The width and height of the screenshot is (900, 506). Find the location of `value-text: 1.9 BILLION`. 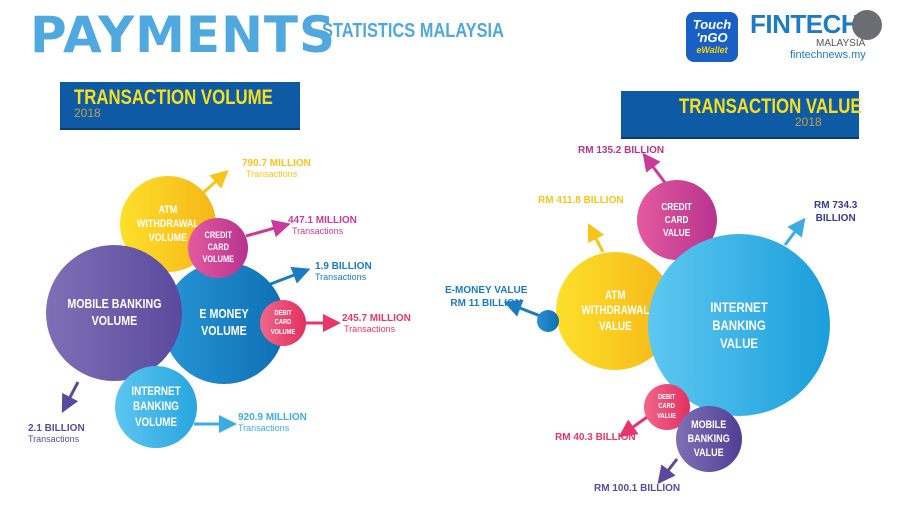

value-text: 1.9 BILLION is located at coordinates (343, 266).